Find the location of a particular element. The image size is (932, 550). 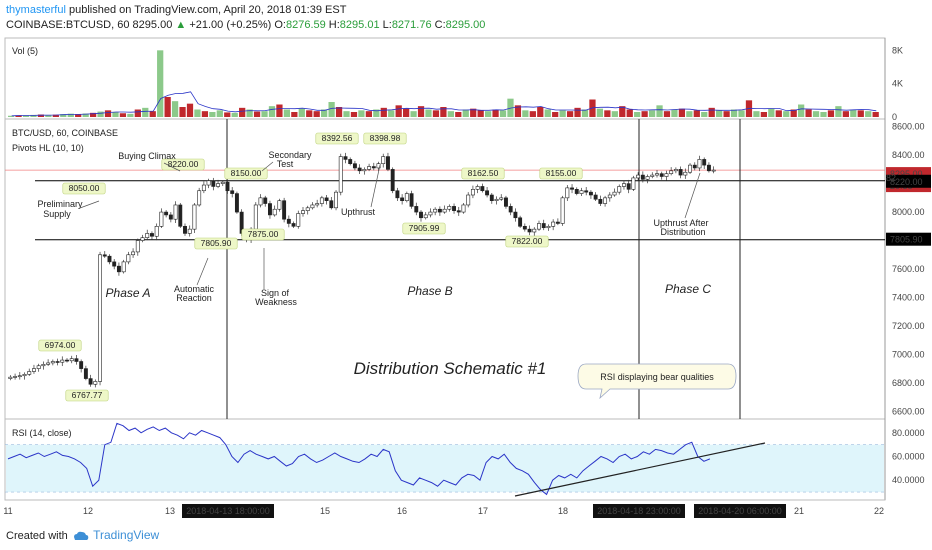

annotation-text: Distribution is located at coordinates (682, 232).